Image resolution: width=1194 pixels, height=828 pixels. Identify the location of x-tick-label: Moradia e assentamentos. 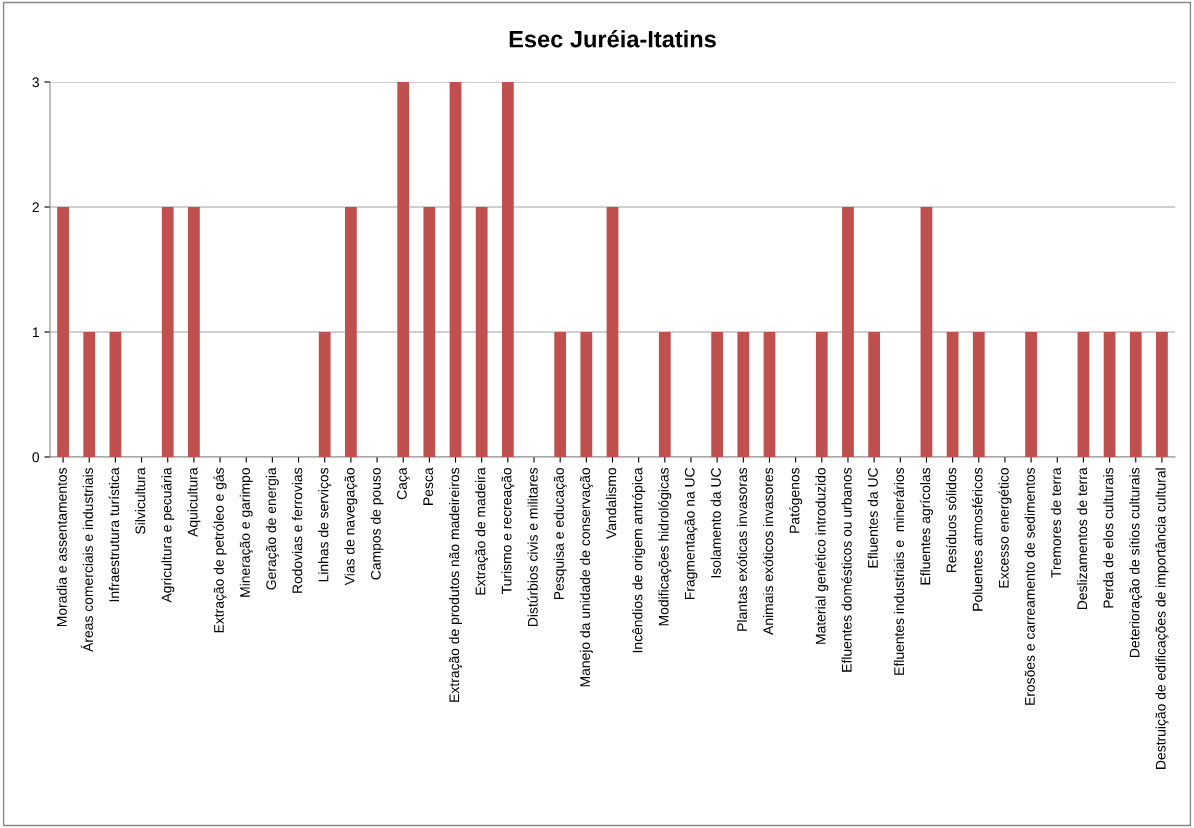
(61, 547).